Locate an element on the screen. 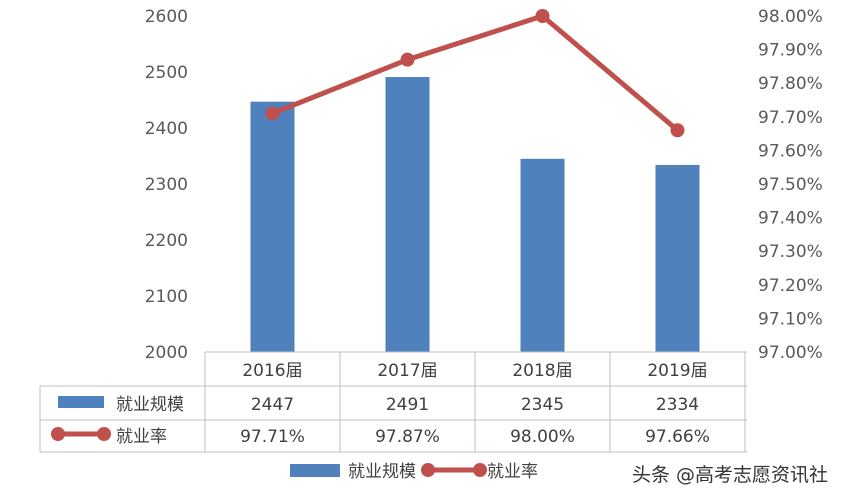  left-axis-ticks: 2000 2100 2200 2300 2400 2500 2600 is located at coordinates (166, 185).